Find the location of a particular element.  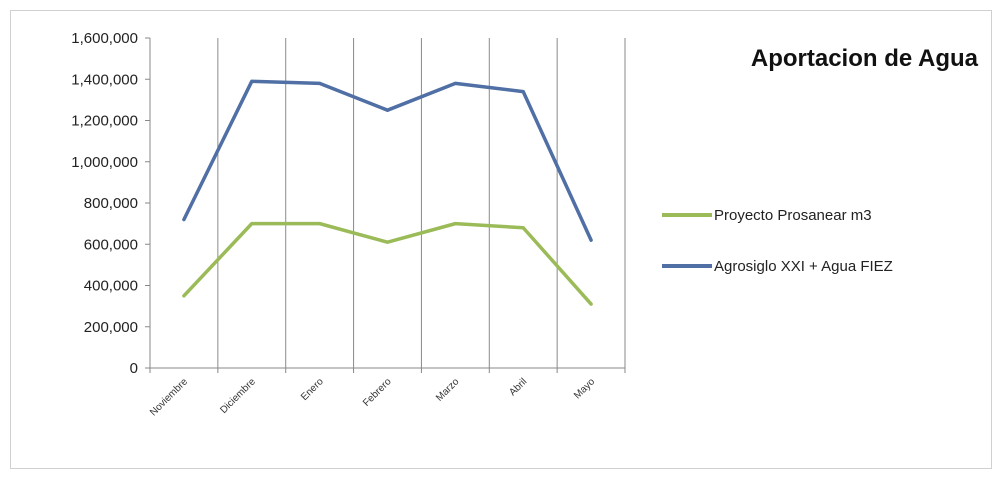

y-tick-label: 1,400,000 is located at coordinates (104, 79).